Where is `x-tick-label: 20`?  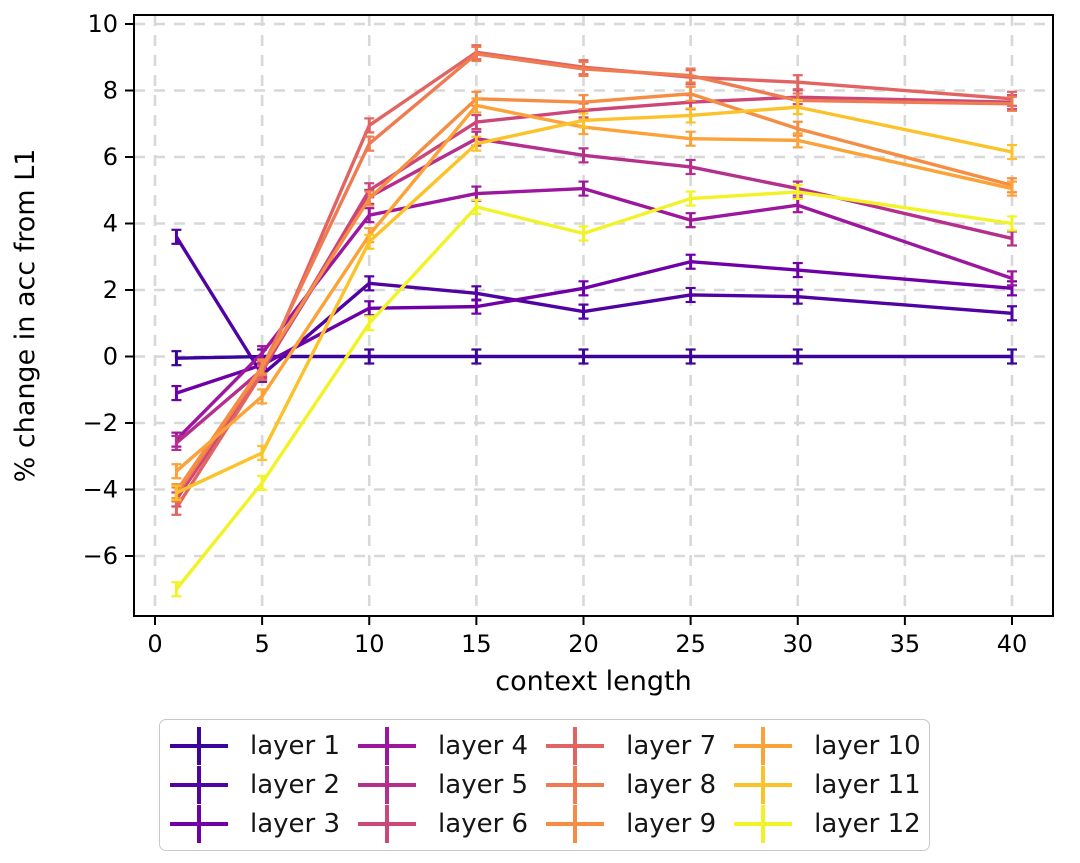
x-tick-label: 20 is located at coordinates (583, 644).